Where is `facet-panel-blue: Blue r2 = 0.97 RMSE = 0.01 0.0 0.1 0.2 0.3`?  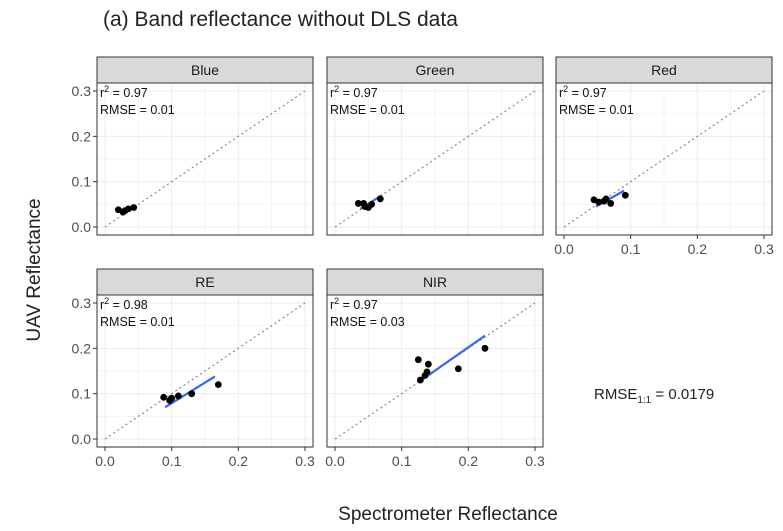 facet-panel-blue: Blue r2 = 0.97 RMSE = 0.01 0.0 0.1 0.2 0.3 is located at coordinates (193, 146).